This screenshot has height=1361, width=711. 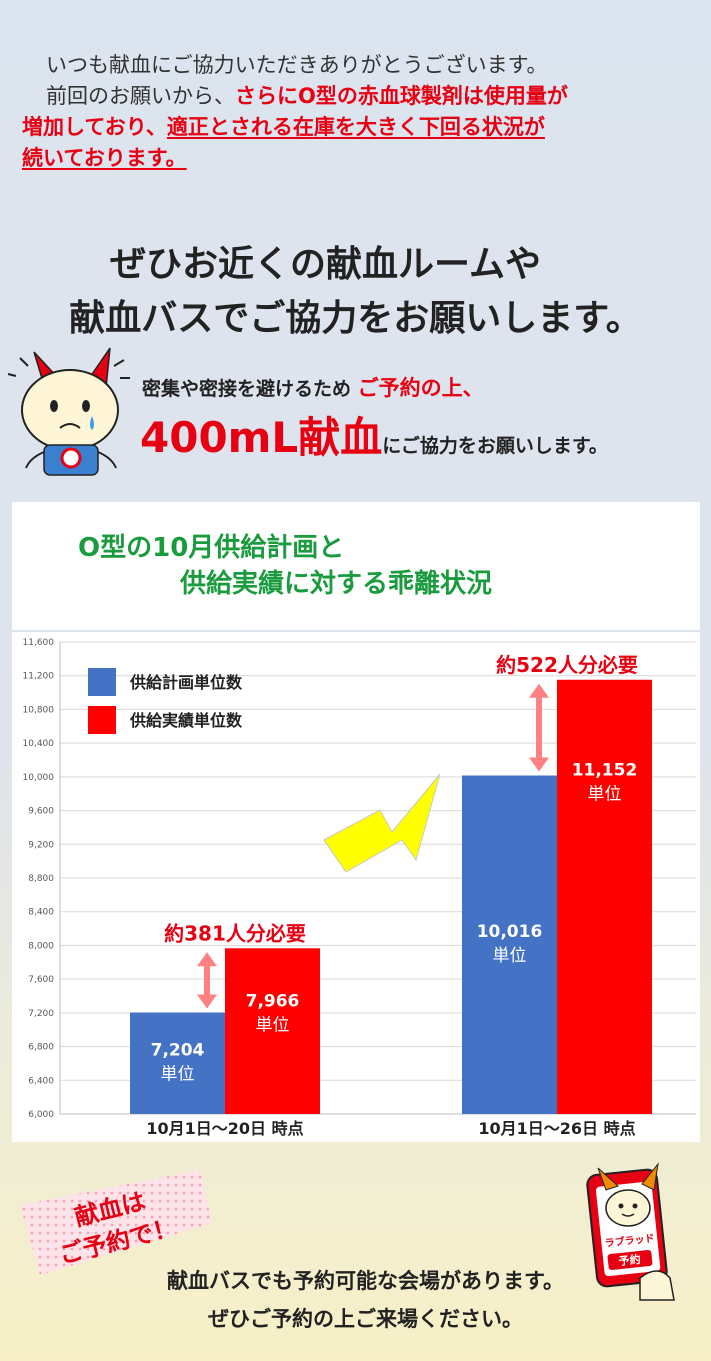 I want to click on footer-line-2: ぜひご予約の上ご来場ください。, so click(x=365, y=1319).